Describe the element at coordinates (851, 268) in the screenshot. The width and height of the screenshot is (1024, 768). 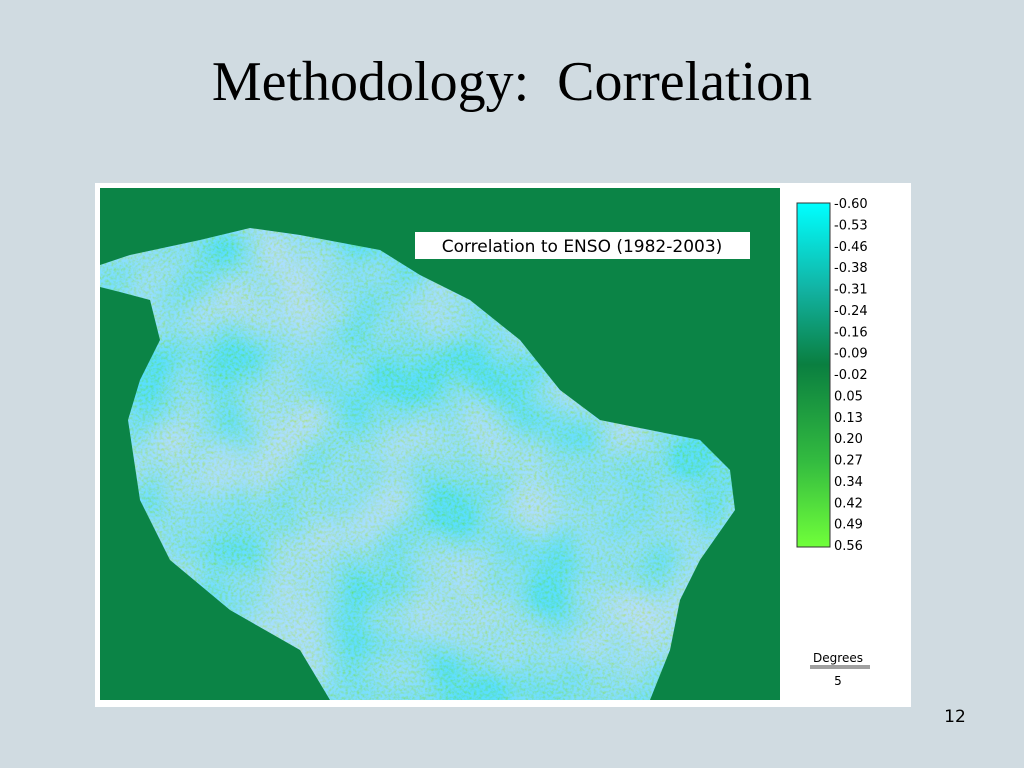
I see `legend-label: -0.38` at that location.